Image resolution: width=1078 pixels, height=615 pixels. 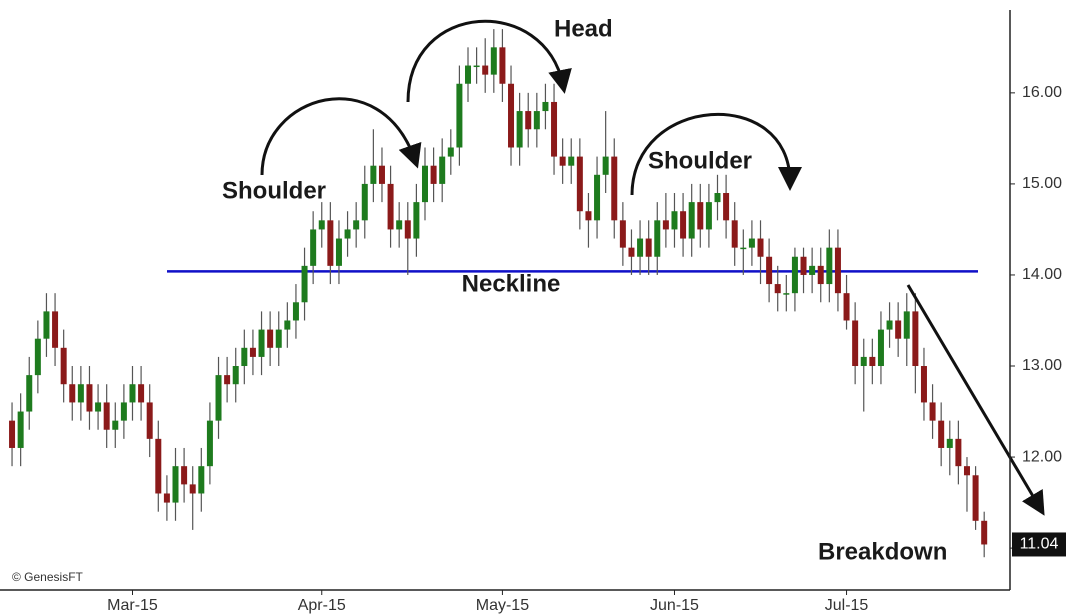 I want to click on annotation: Head, so click(x=583, y=28).